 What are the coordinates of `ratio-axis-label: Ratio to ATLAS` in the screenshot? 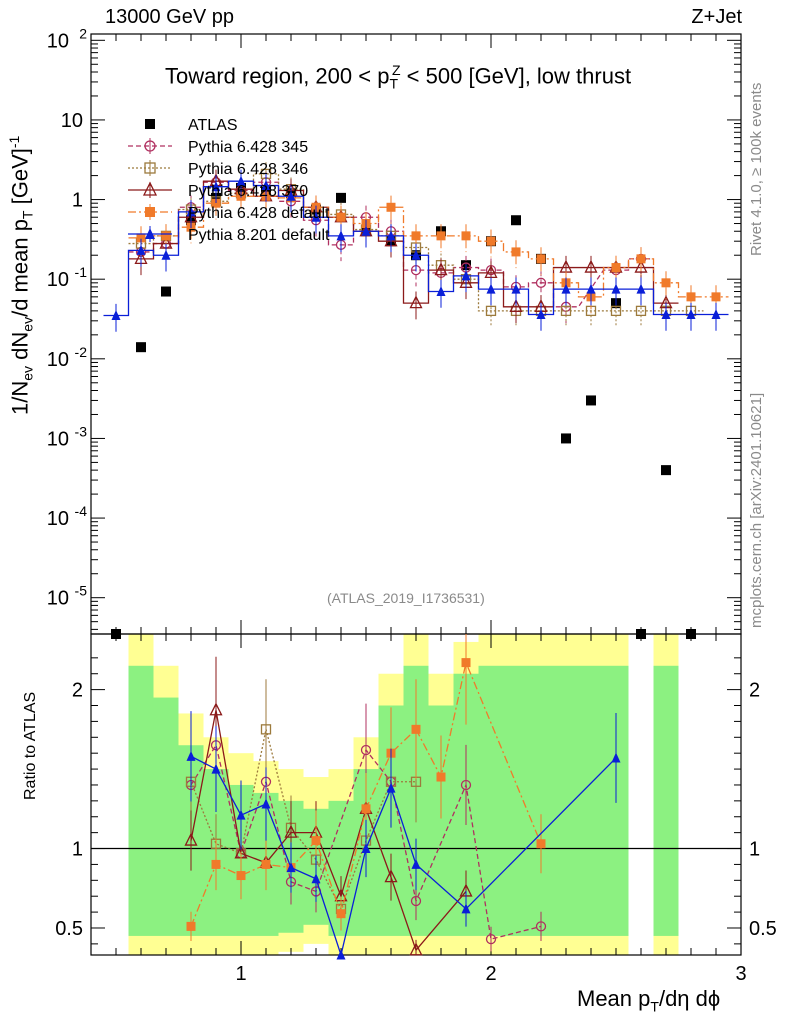 It's located at (30, 745).